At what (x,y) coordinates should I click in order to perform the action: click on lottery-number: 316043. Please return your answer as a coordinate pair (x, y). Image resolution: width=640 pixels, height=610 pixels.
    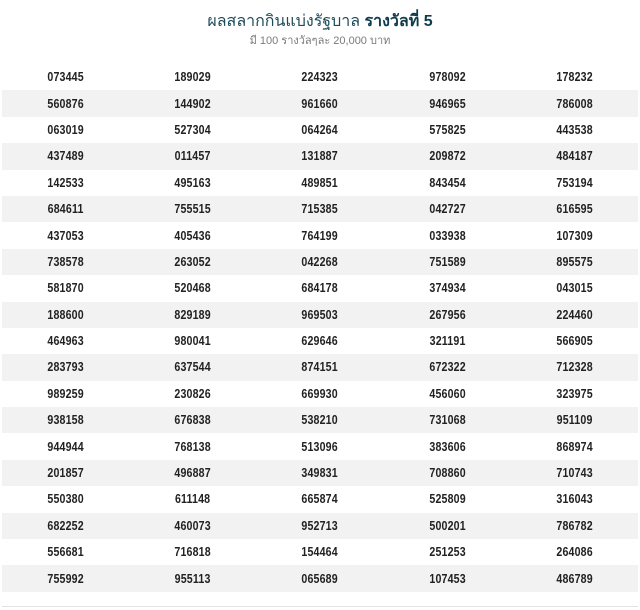
    Looking at the image, I should click on (574, 499).